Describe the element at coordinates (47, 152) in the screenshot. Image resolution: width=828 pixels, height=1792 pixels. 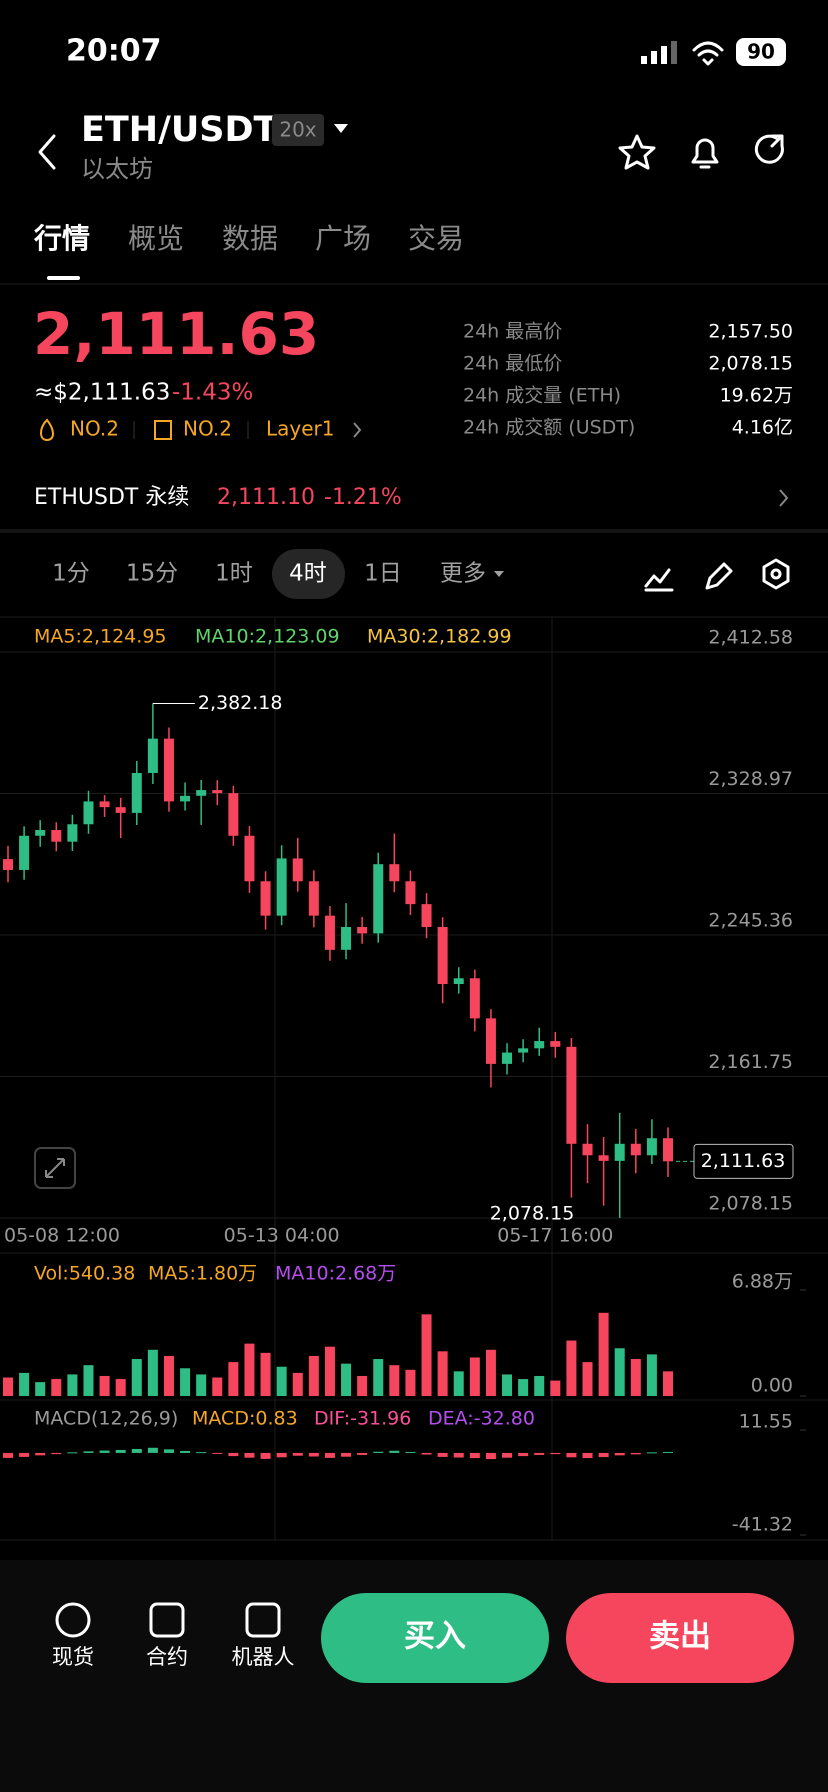
I see `back-button` at that location.